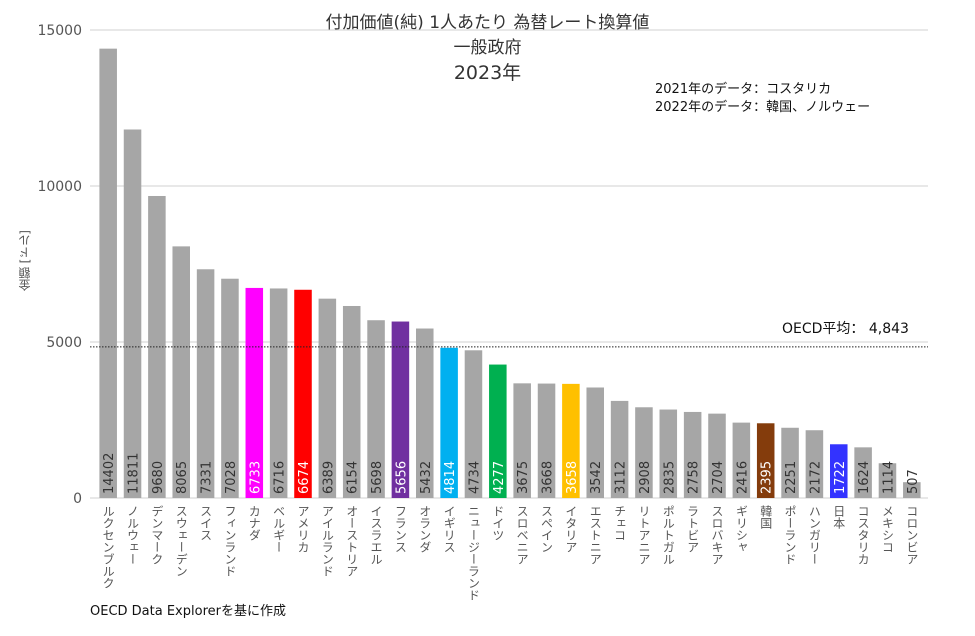  Describe the element at coordinates (229, 541) in the screenshot. I see `x-tick-label: フィンランド` at that location.